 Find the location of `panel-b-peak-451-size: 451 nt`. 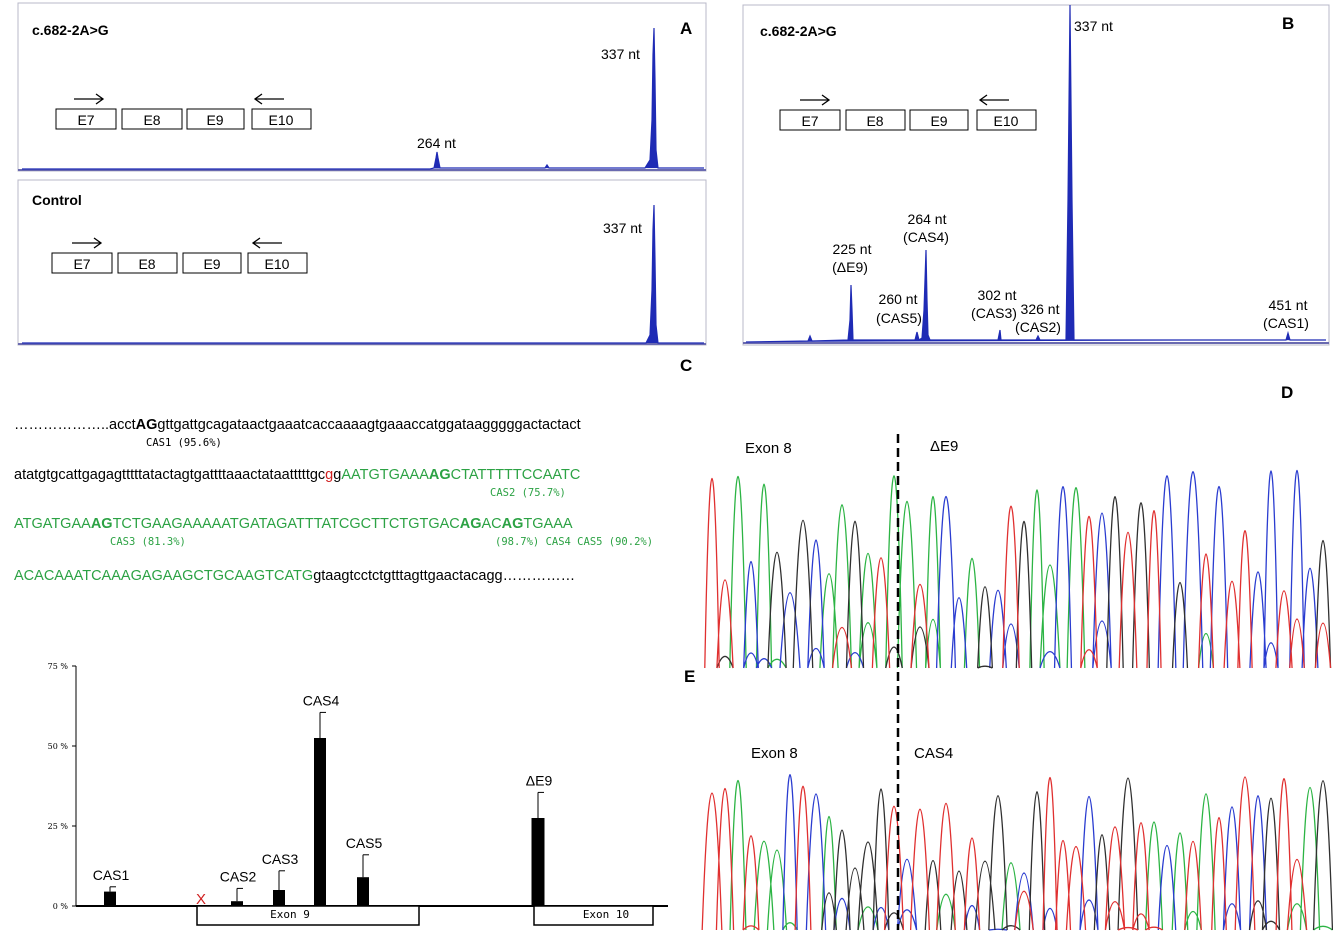

panel-b-peak-451-size: 451 nt is located at coordinates (1288, 305).